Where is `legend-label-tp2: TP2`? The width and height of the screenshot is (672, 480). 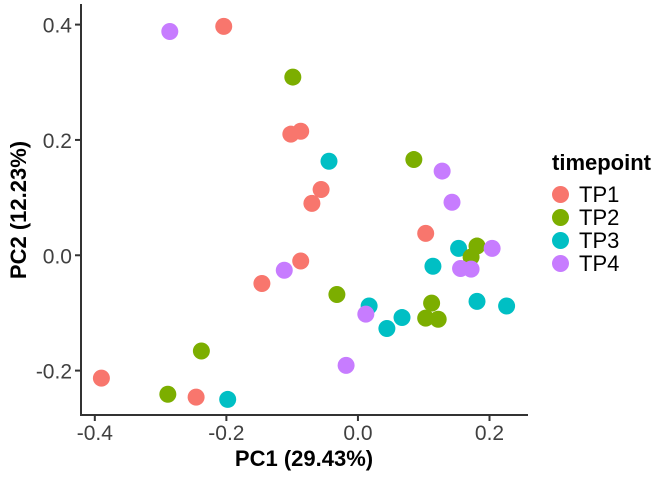
legend-label-tp2: TP2 is located at coordinates (599, 217).